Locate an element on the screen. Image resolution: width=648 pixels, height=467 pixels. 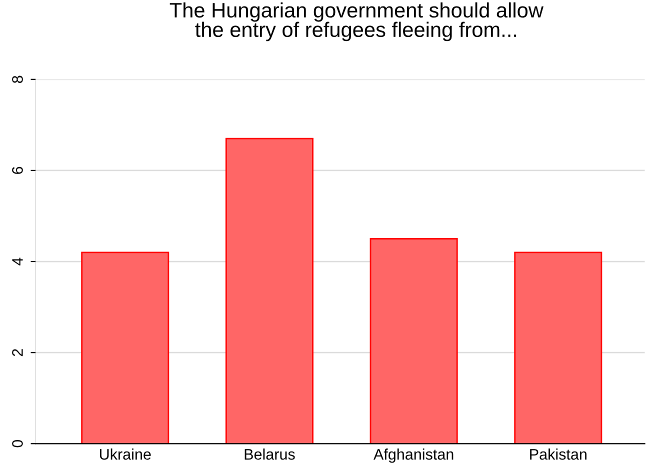
y-tick-label: 6 is located at coordinates (17, 170).